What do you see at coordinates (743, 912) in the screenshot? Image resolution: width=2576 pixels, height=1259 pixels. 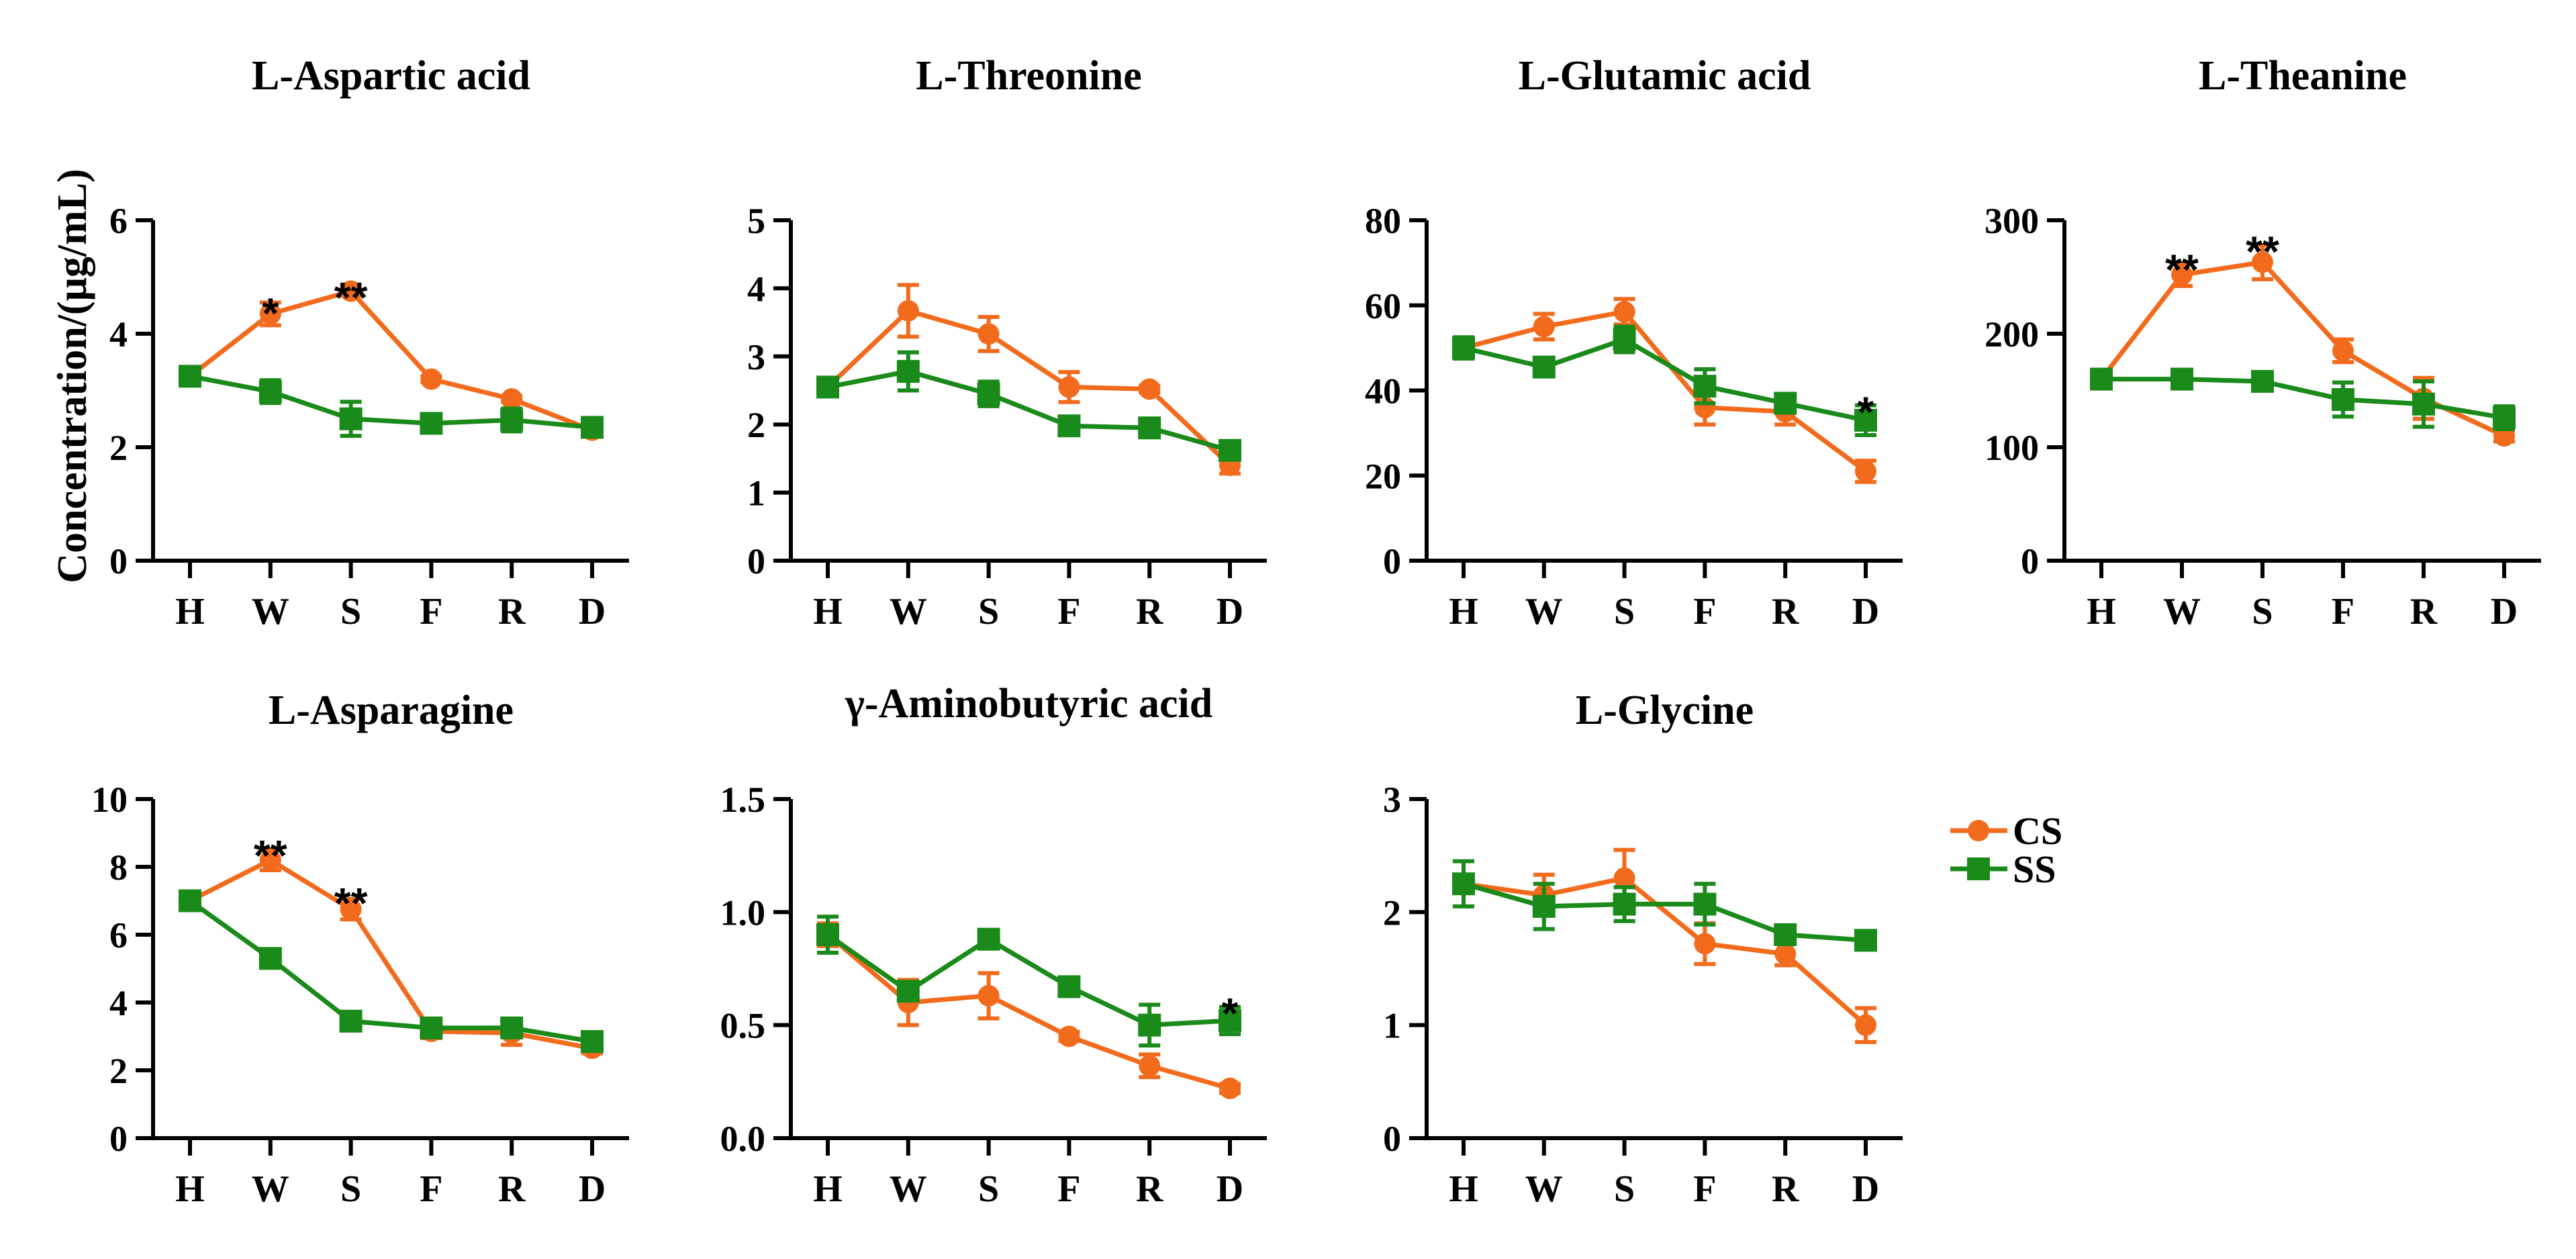 I see `y-tick-label: 1.0` at bounding box center [743, 912].